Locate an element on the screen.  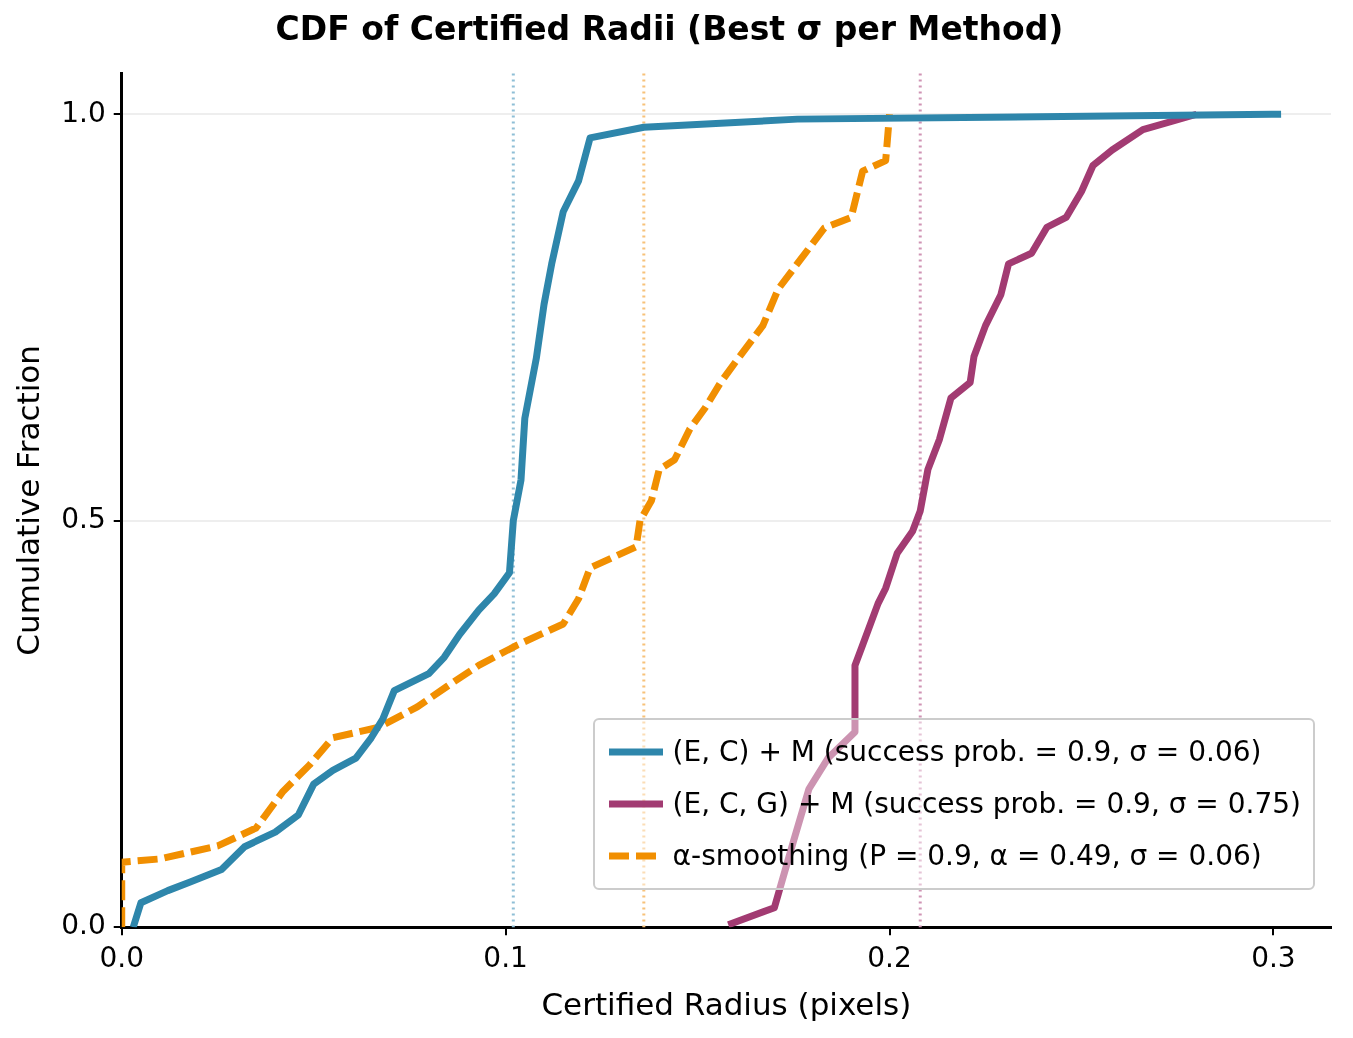
y-tick-label: 0.5 is located at coordinates (83, 519).